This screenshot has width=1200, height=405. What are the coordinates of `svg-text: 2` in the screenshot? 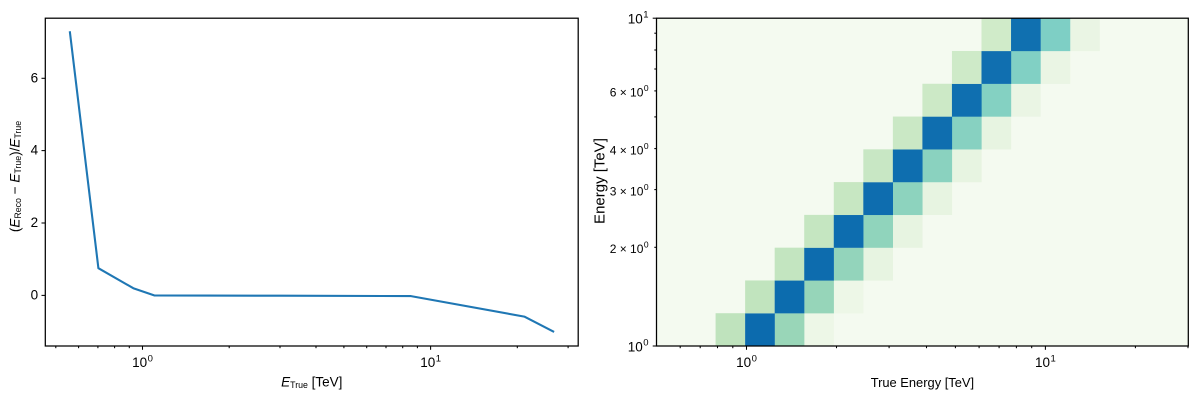 It's located at (35, 222).